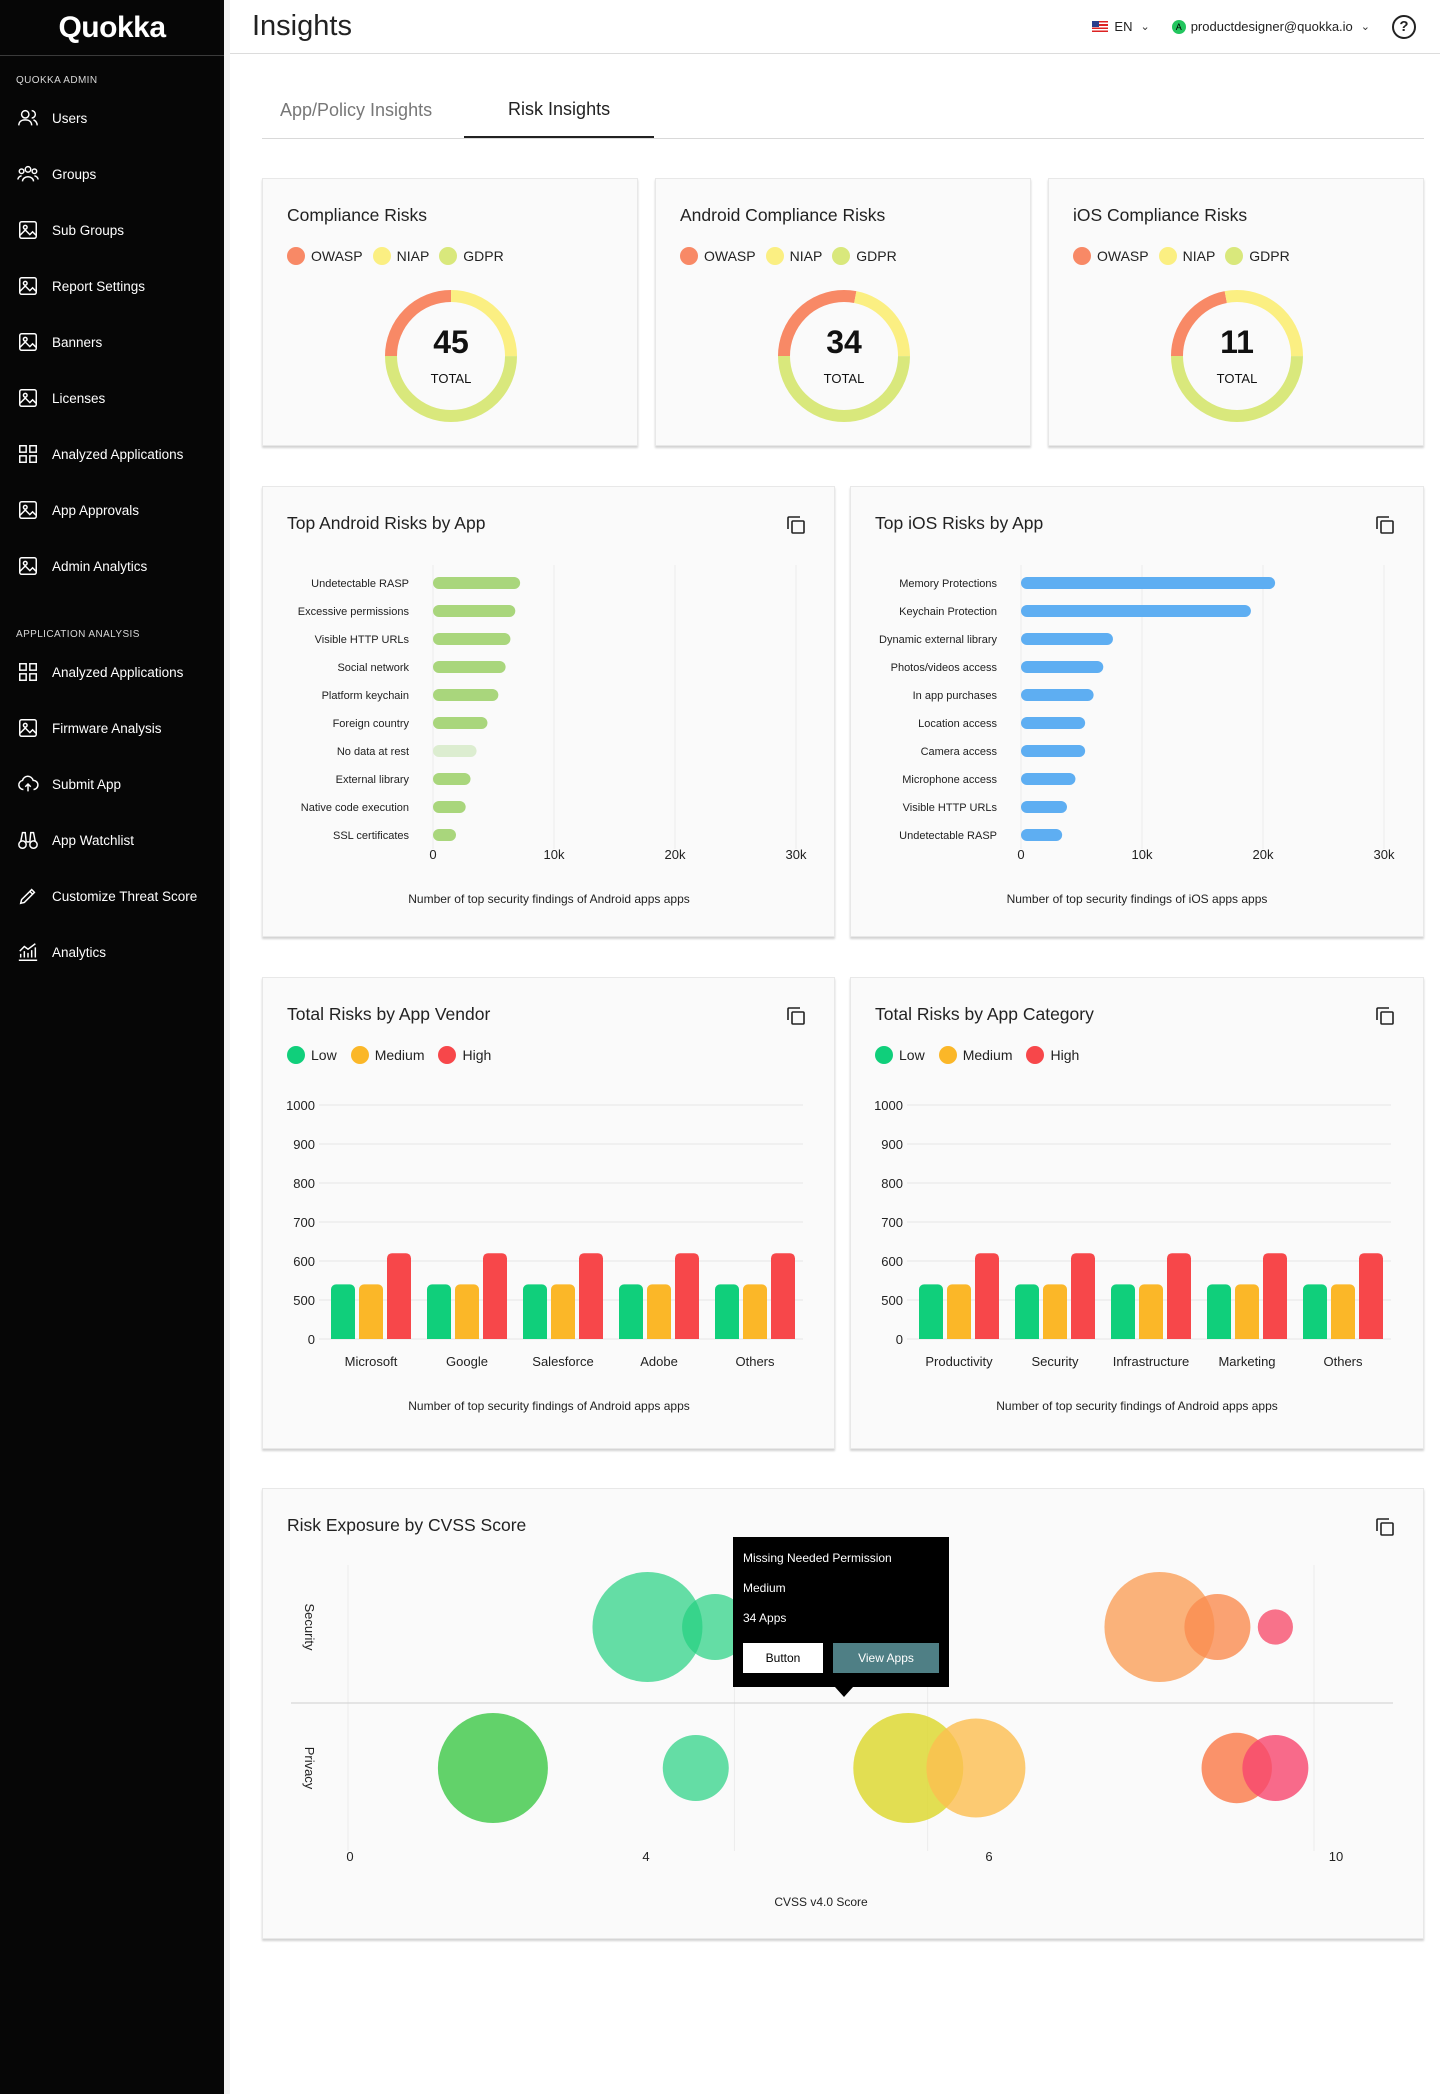 This screenshot has width=1440, height=2094. What do you see at coordinates (112, 398) in the screenshot?
I see `sidebar-item-licenses: Licenses` at bounding box center [112, 398].